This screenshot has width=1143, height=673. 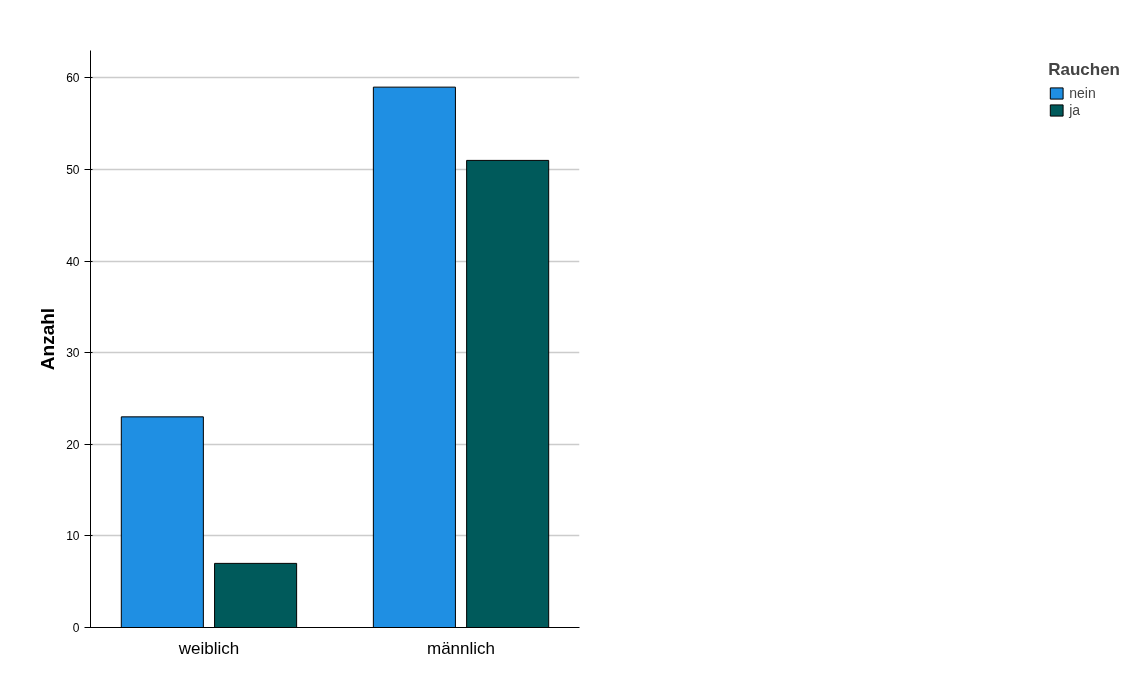 I want to click on x-tick-label: männlich, so click(x=461, y=648).